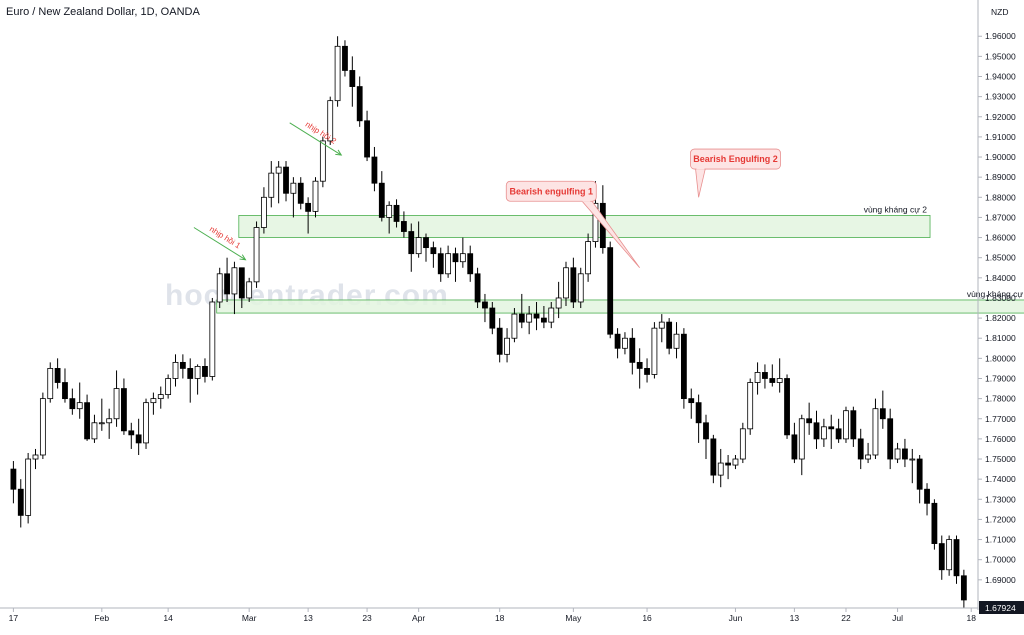  I want to click on x-tick-label: 18, so click(972, 618).